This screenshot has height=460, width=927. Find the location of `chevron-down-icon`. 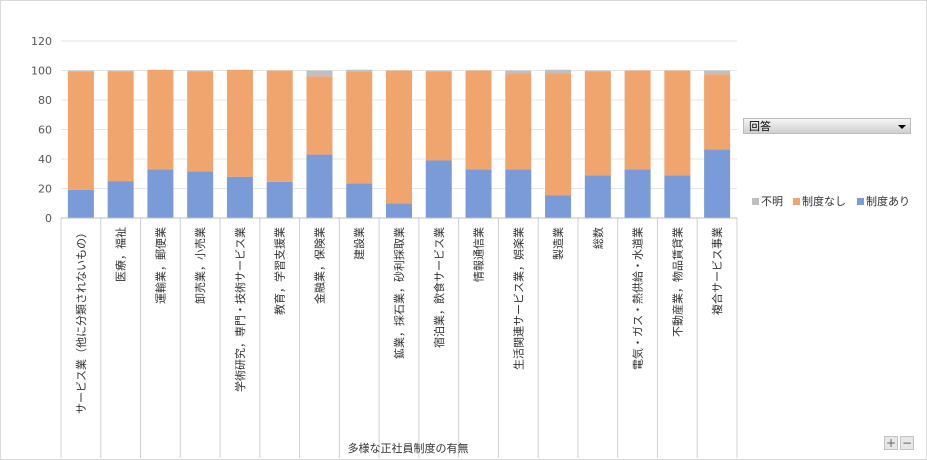

chevron-down-icon is located at coordinates (902, 127).